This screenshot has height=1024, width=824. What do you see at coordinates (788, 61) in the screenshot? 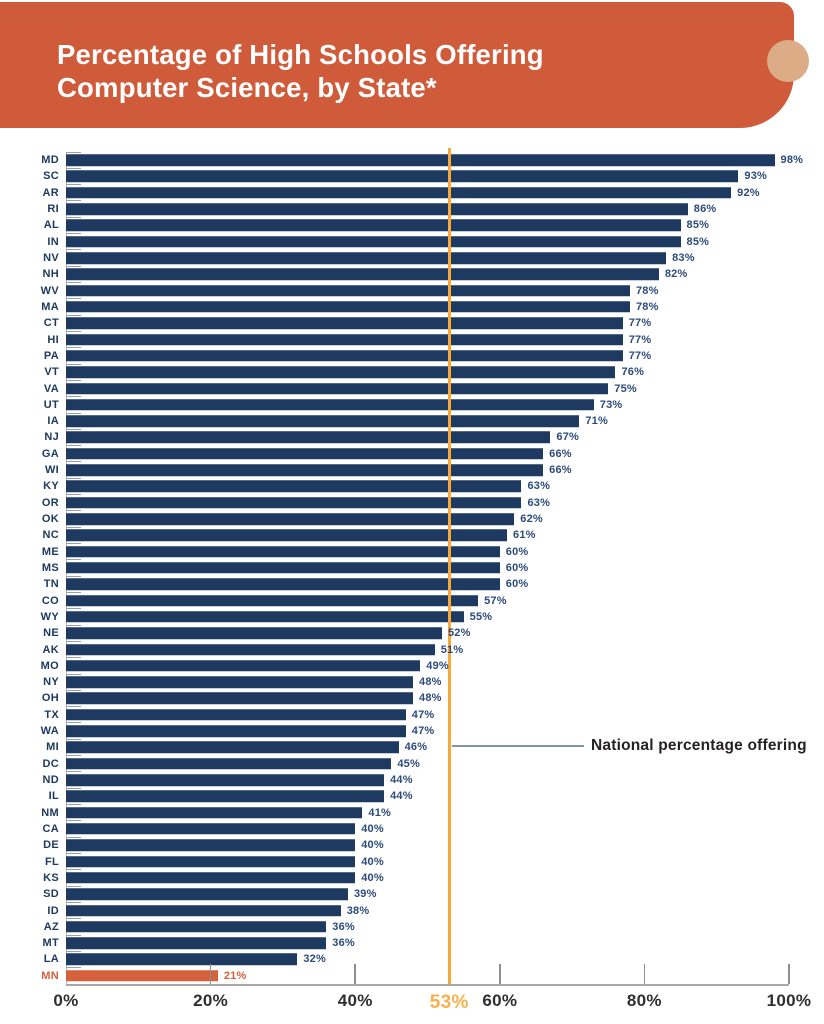
I see `decorative-circle` at bounding box center [788, 61].